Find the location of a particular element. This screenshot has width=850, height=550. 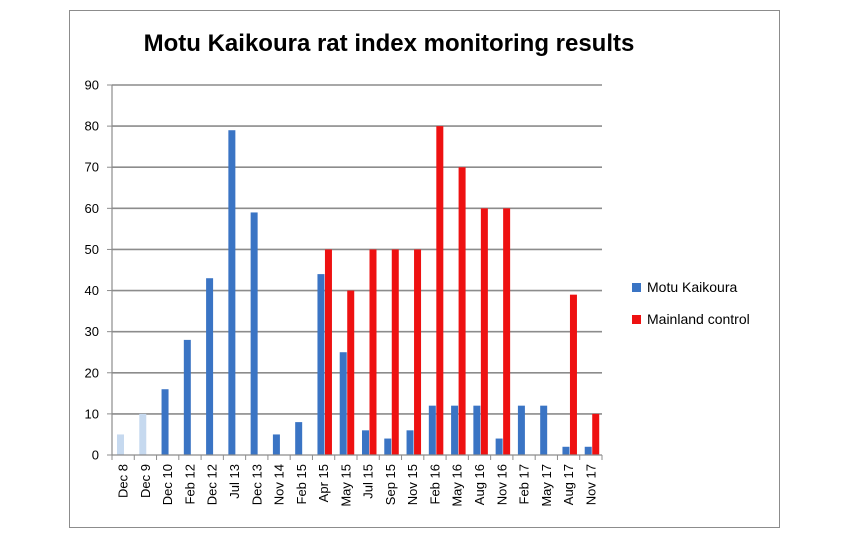

x-tick-label: Dec 12 is located at coordinates (212, 484).